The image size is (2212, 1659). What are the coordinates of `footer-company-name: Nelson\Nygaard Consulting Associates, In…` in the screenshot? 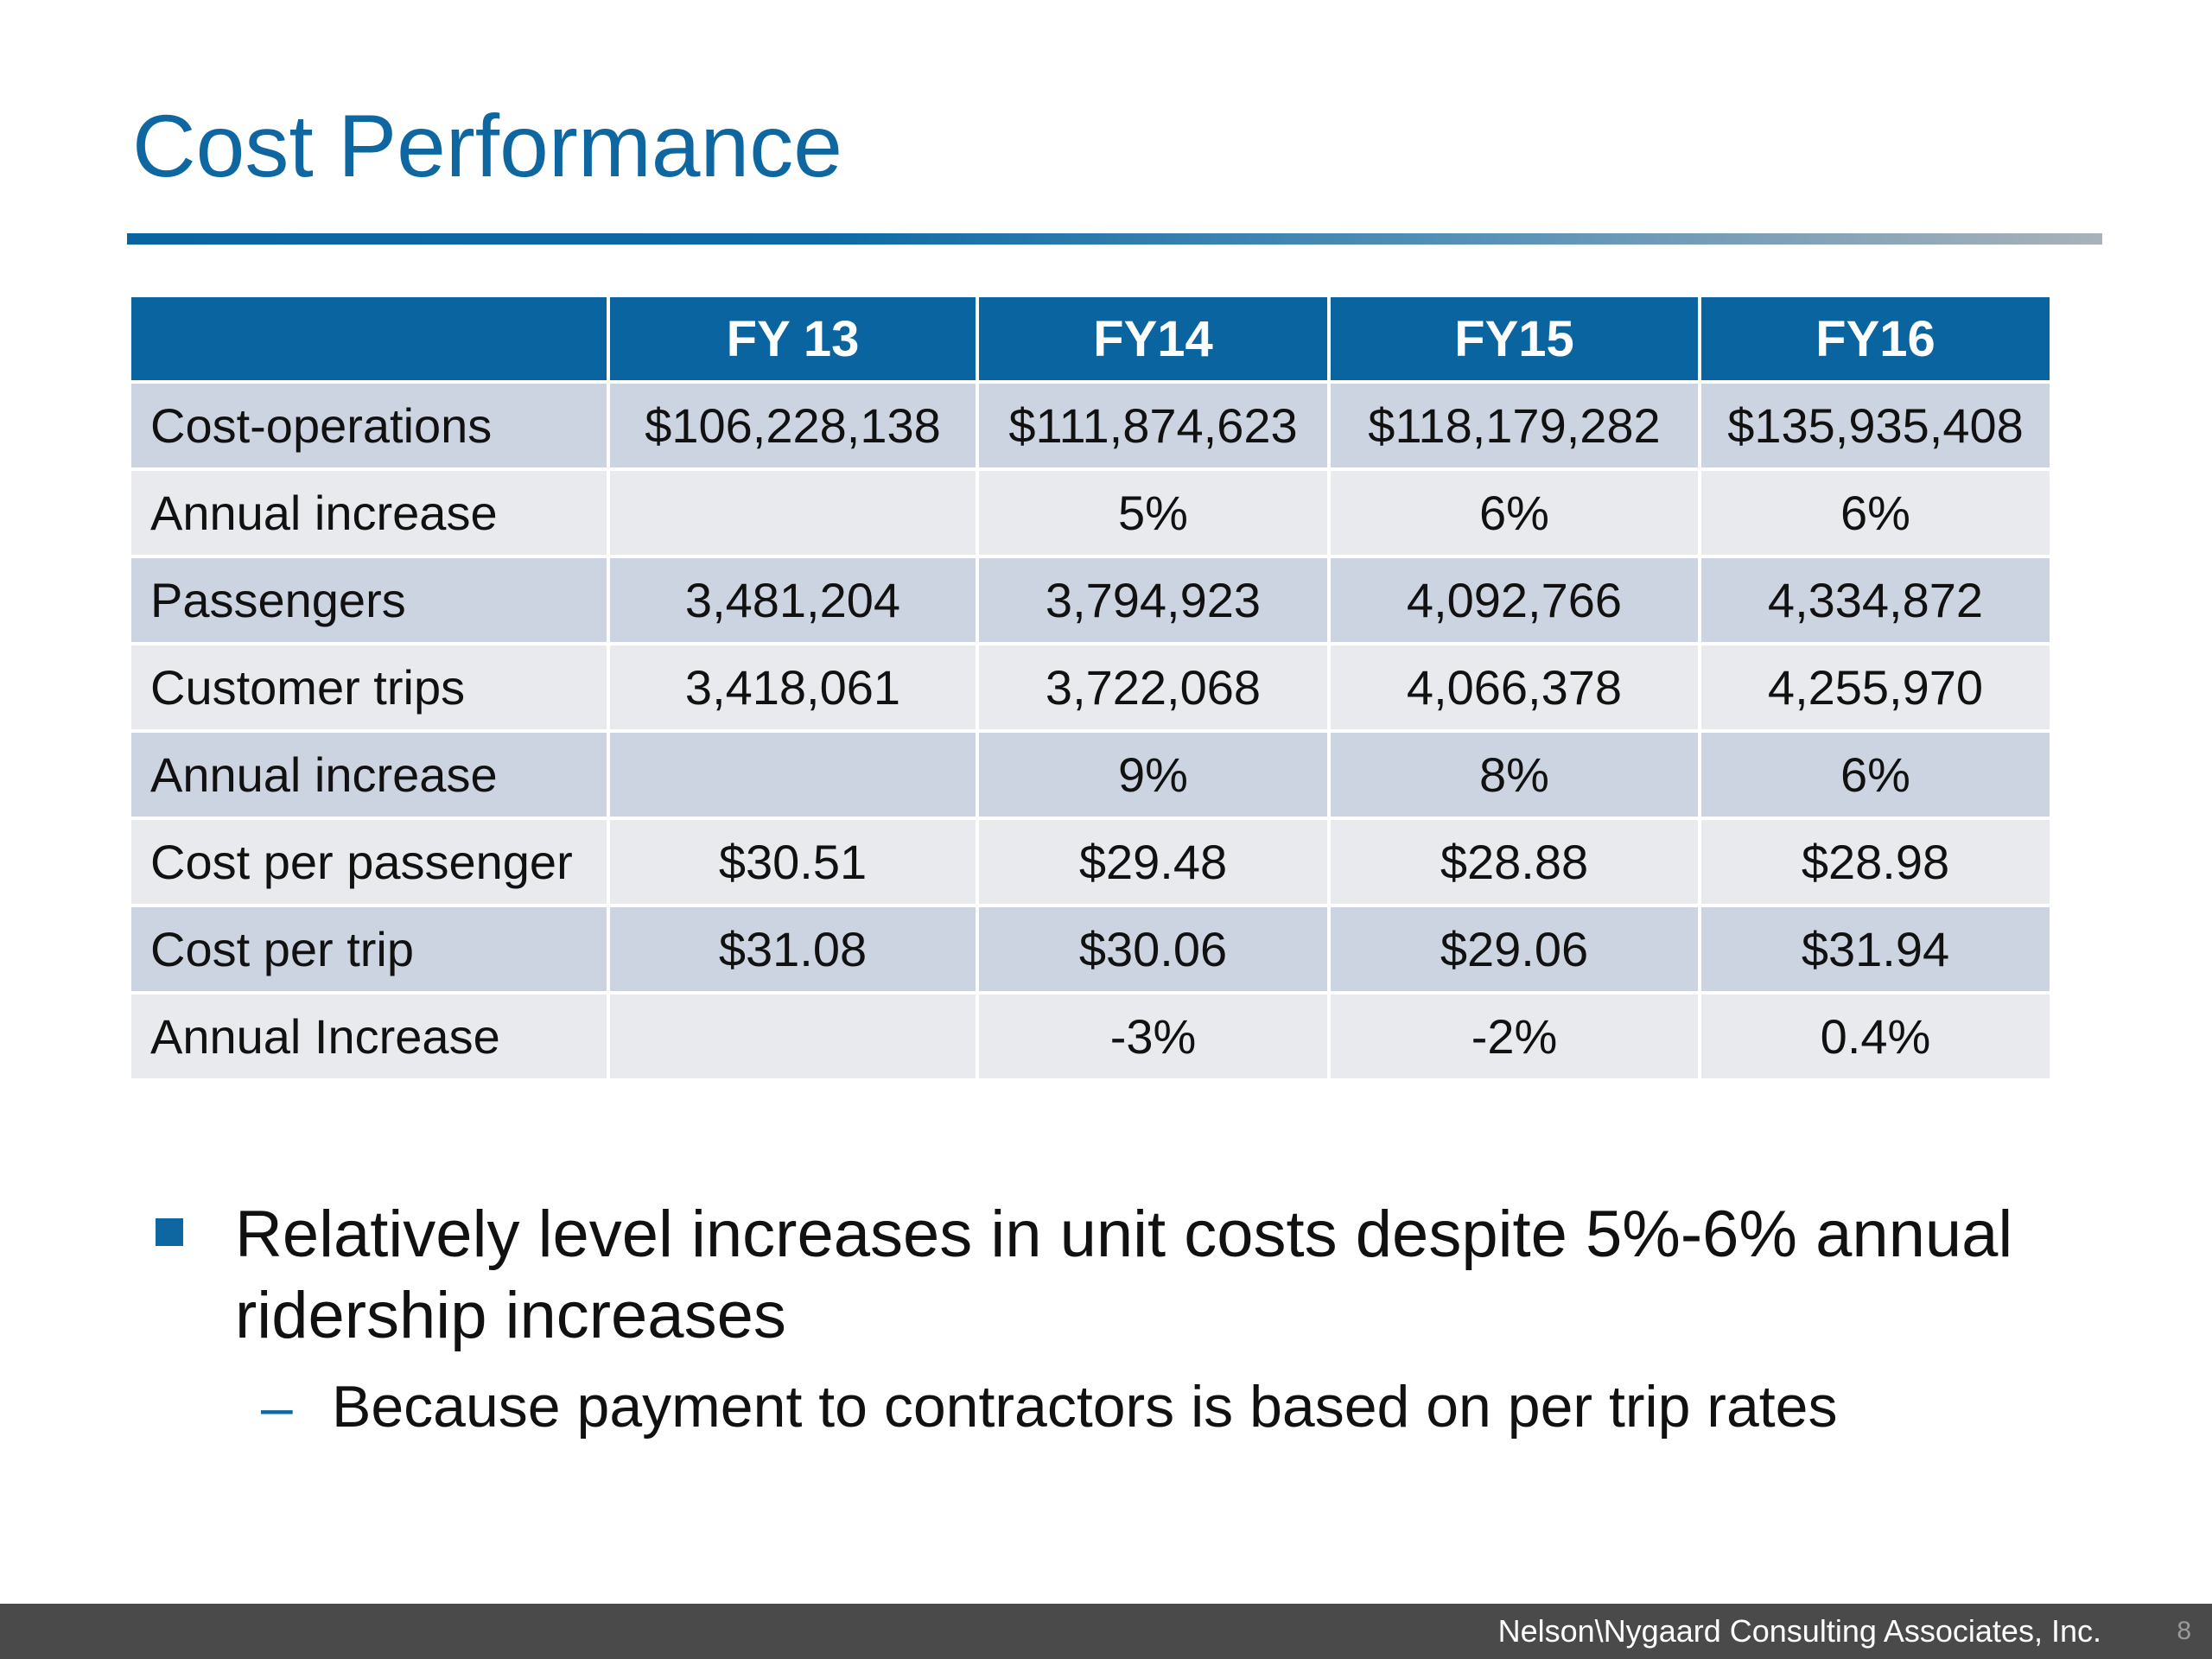 It's located at (1799, 1631).